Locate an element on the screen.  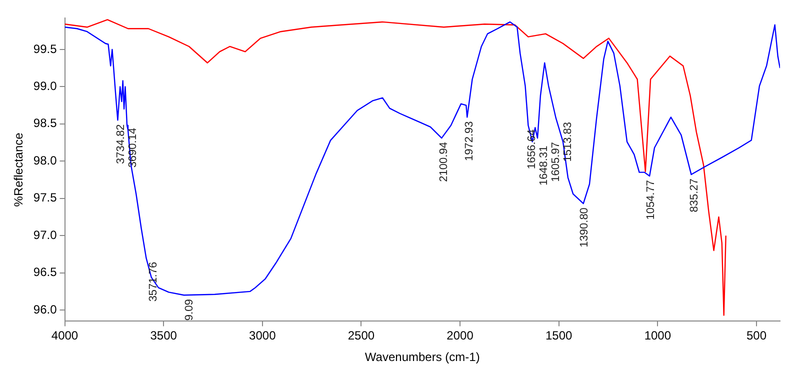
x-tick-label: 2000 is located at coordinates (460, 335).